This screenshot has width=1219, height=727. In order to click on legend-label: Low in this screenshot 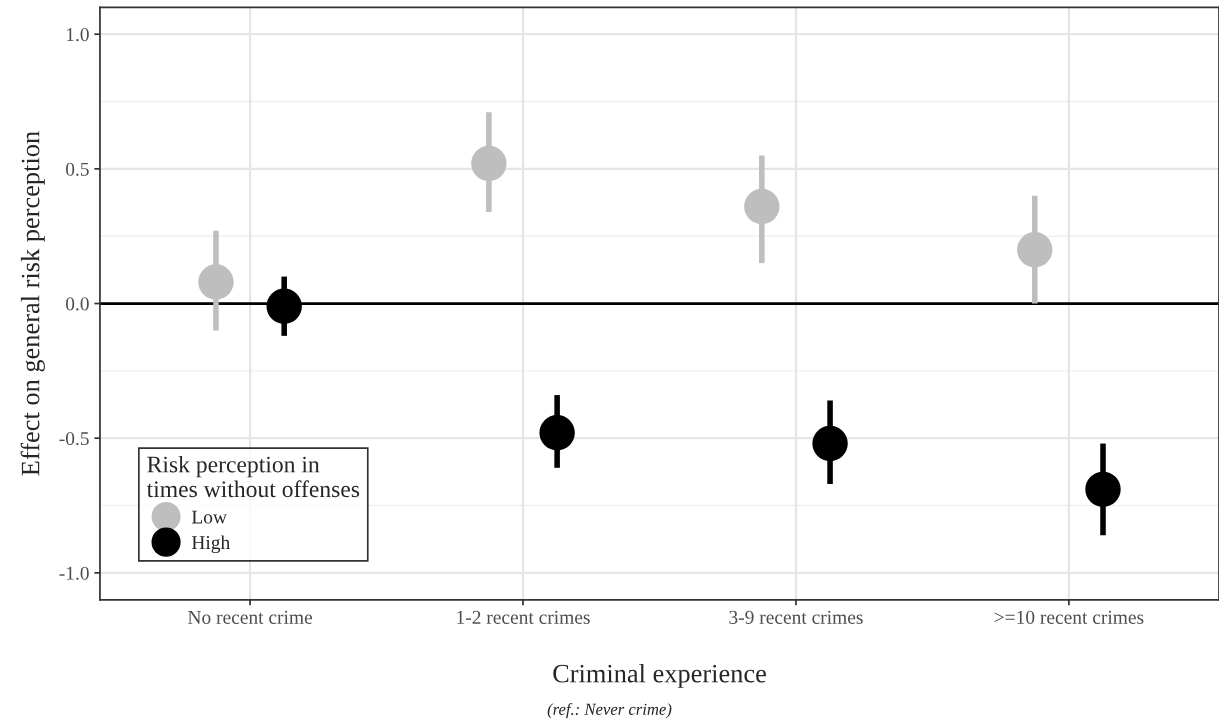, I will do `click(209, 517)`.